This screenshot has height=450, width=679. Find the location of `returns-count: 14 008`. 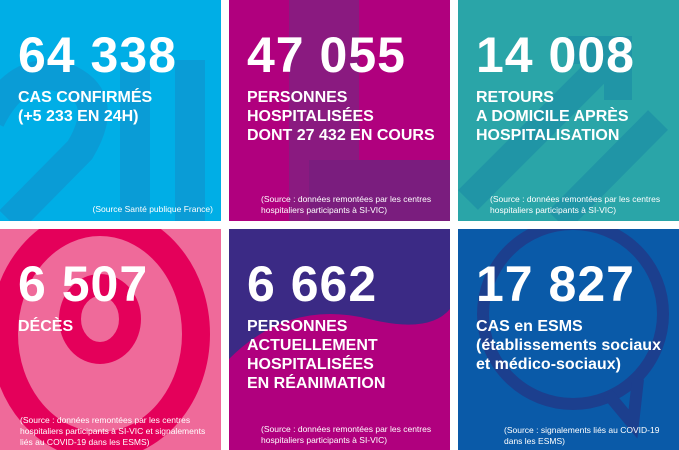

returns-count: 14 008 is located at coordinates (555, 55).